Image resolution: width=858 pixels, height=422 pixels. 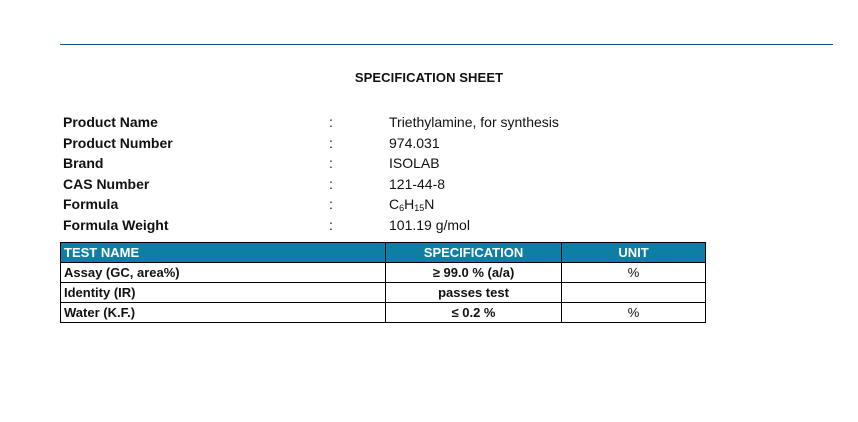 What do you see at coordinates (417, 183) in the screenshot?
I see `info-value: 121-44-8` at bounding box center [417, 183].